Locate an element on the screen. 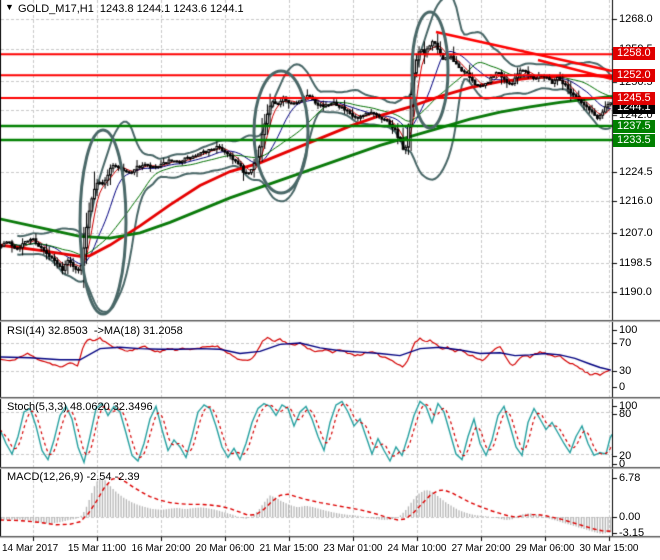 This screenshot has height=560, width=660. stoch-panel-label: Stoch(5,3,3) 48.0620 32.3496 is located at coordinates (80, 407).